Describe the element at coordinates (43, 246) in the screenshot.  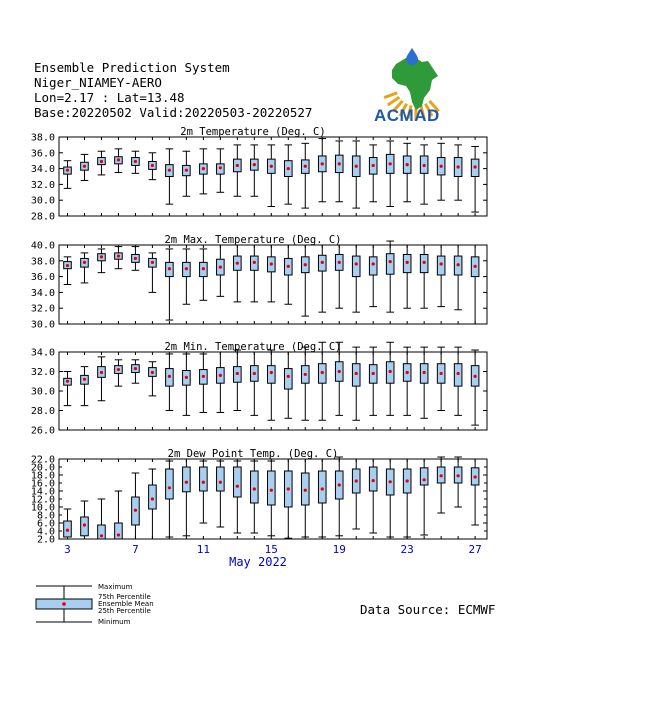
I see `y-tick-label: 40.0` at that location.